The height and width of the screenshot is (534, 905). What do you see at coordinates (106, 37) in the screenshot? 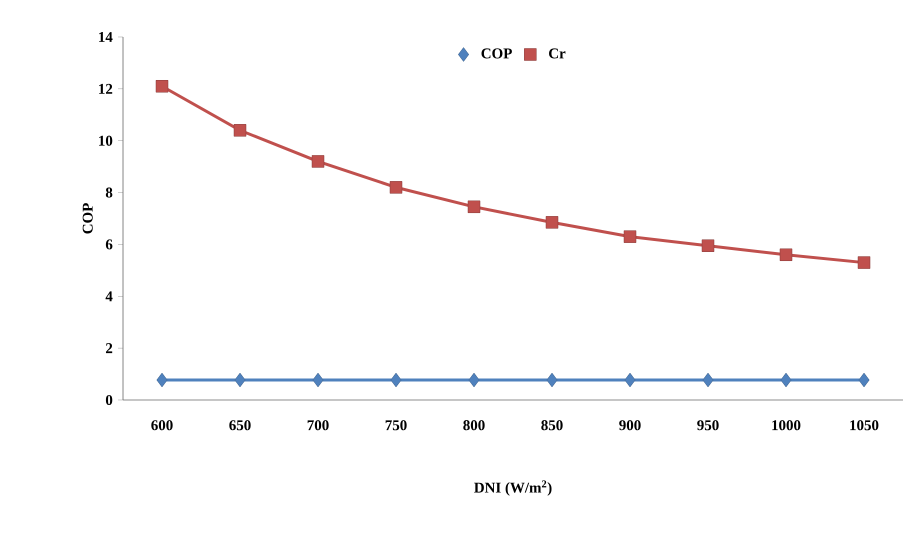
I see `y-tick-label: 14` at bounding box center [106, 37].